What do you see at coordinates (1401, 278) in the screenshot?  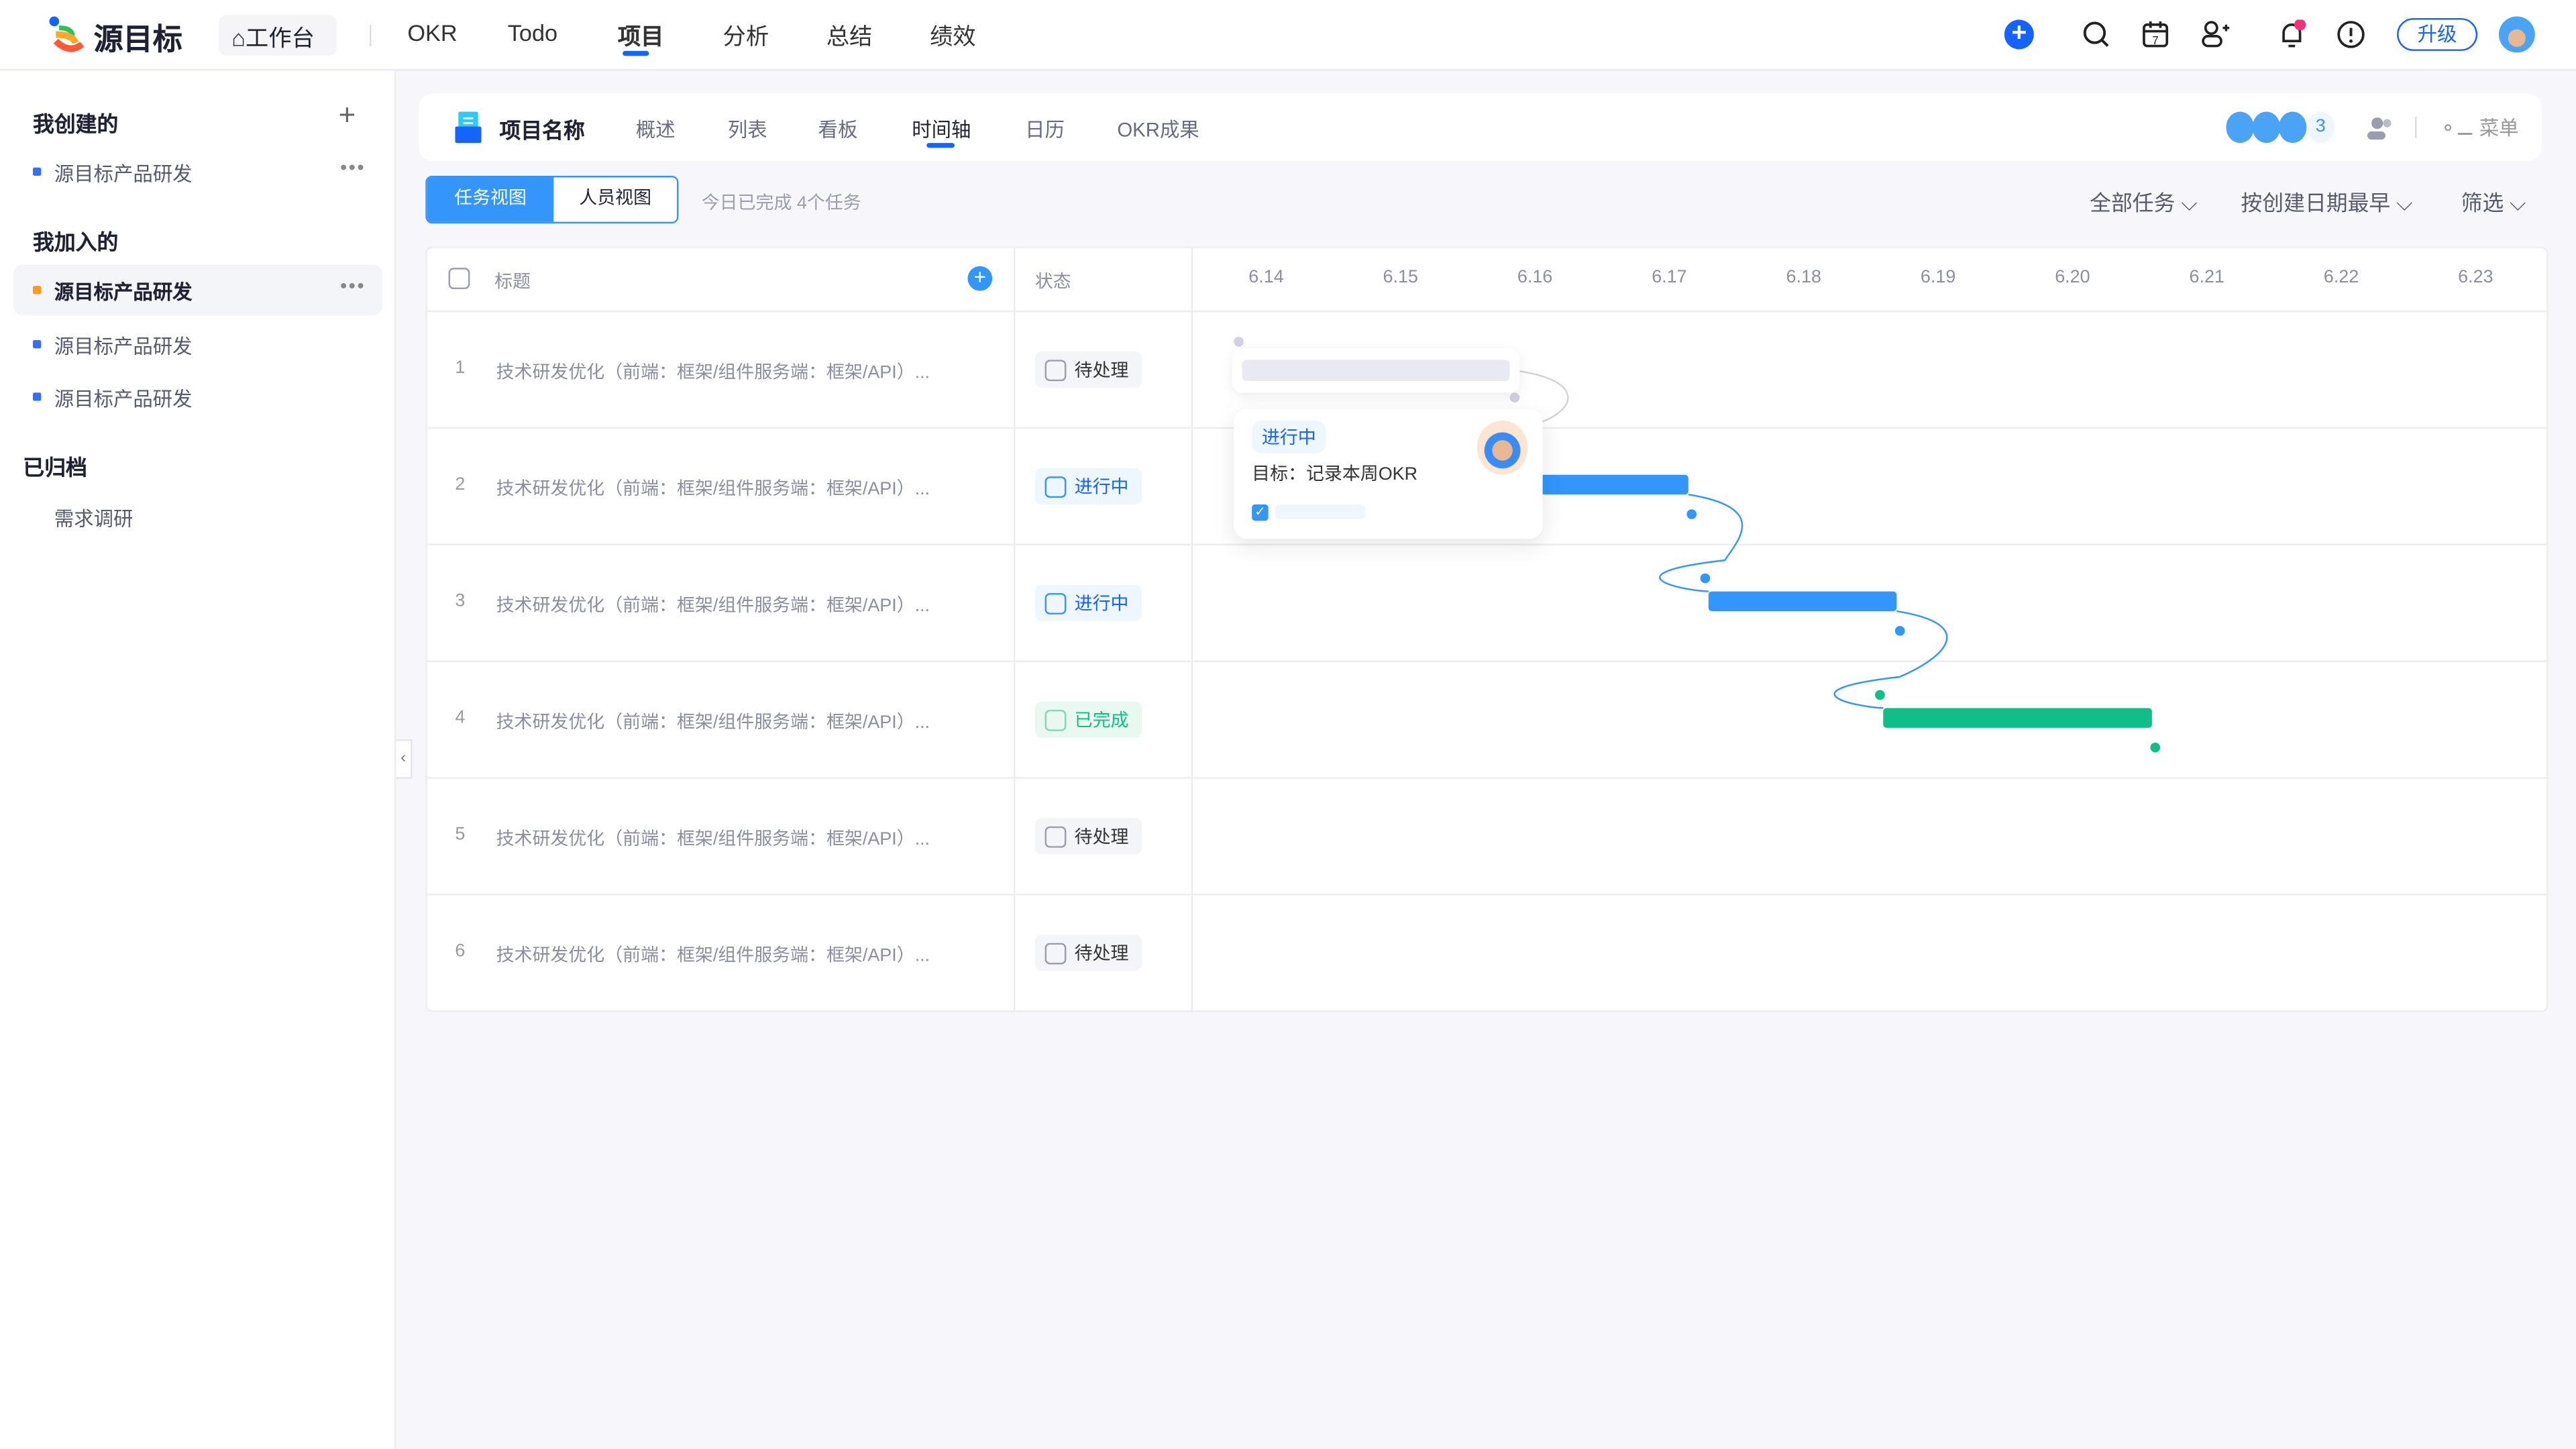 I see `date-label: 6.15` at bounding box center [1401, 278].